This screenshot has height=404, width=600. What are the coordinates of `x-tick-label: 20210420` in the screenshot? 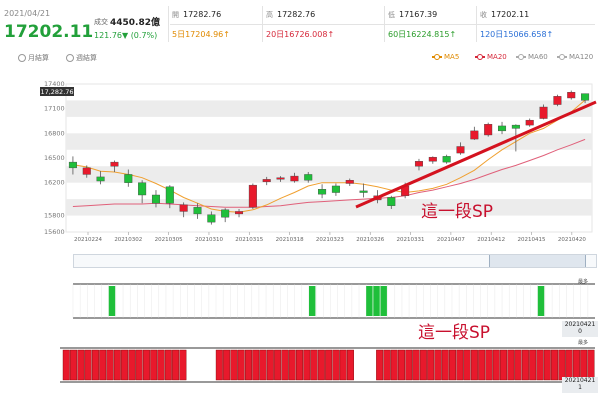 It's located at (572, 240).